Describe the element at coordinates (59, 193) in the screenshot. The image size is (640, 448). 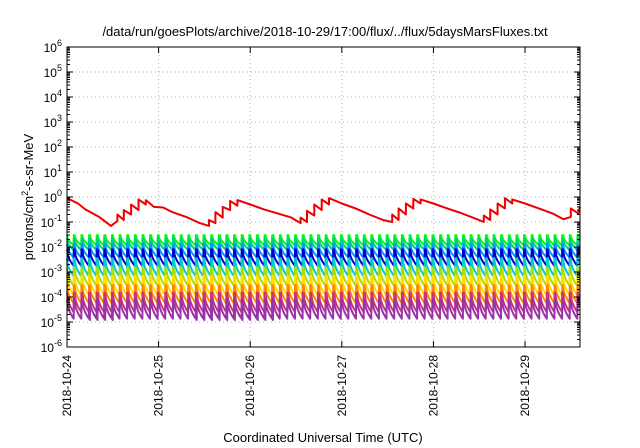
I see `y-tick-exponent: 0` at that location.